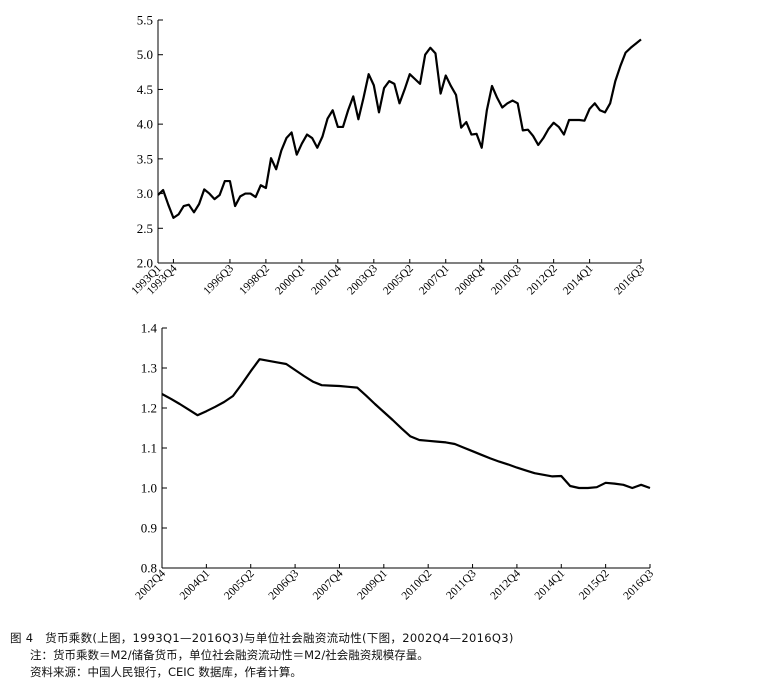 Image resolution: width=768 pixels, height=688 pixels. I want to click on bottom-x-tick-label: 2009Q1, so click(372, 584).